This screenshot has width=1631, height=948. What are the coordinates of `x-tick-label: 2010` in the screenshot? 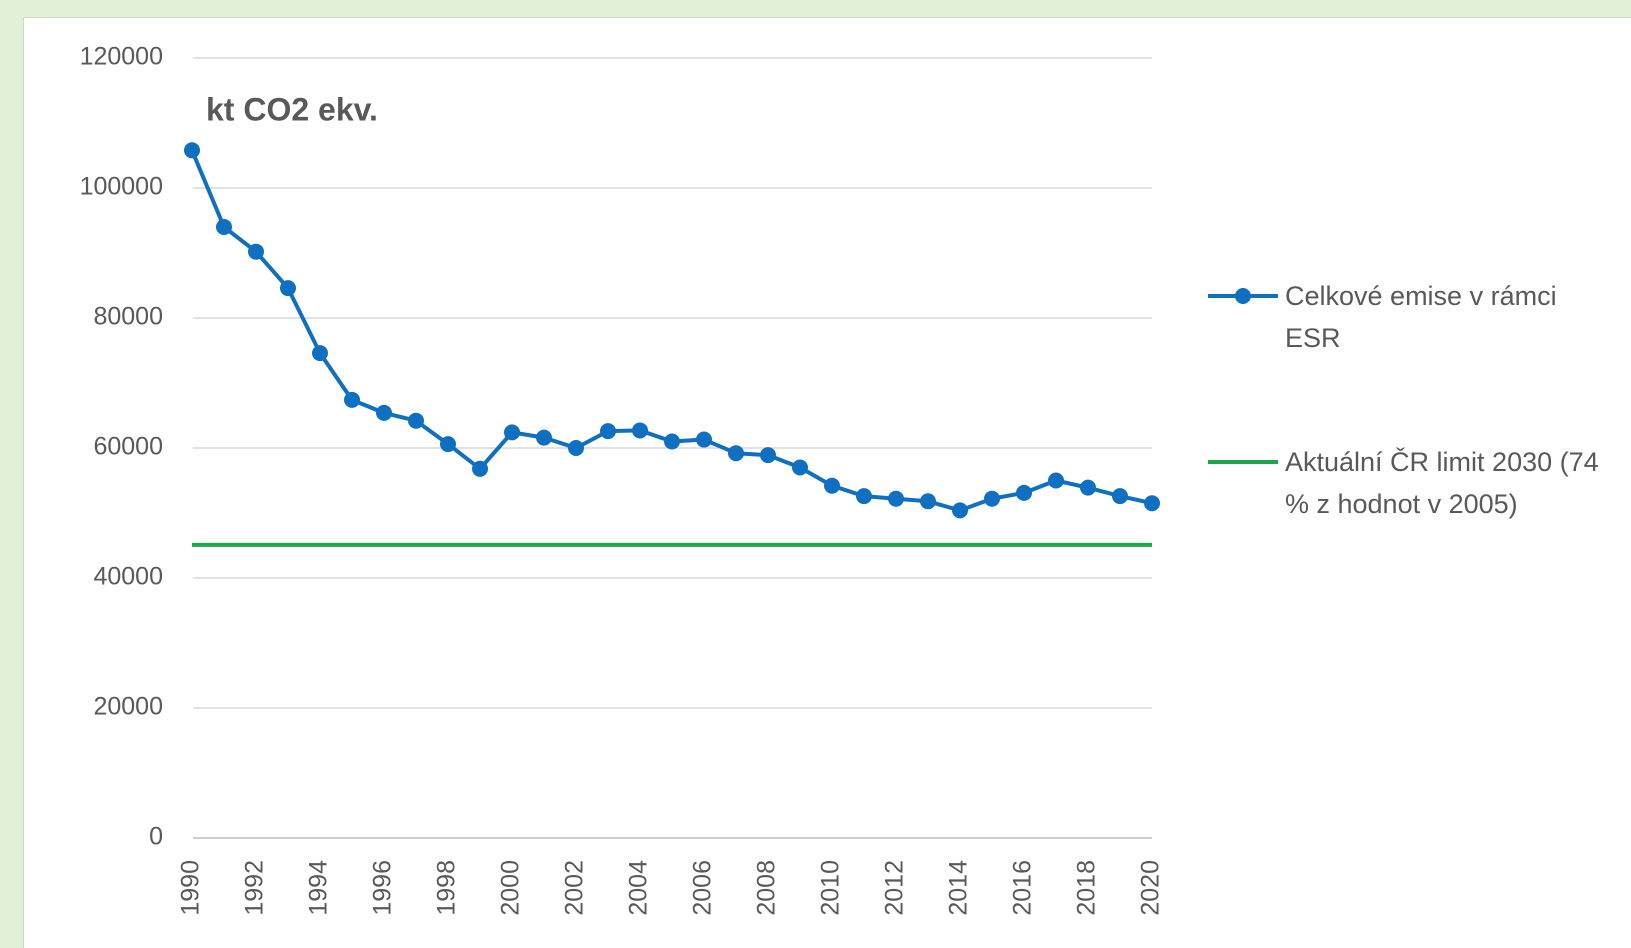 It's located at (831, 888).